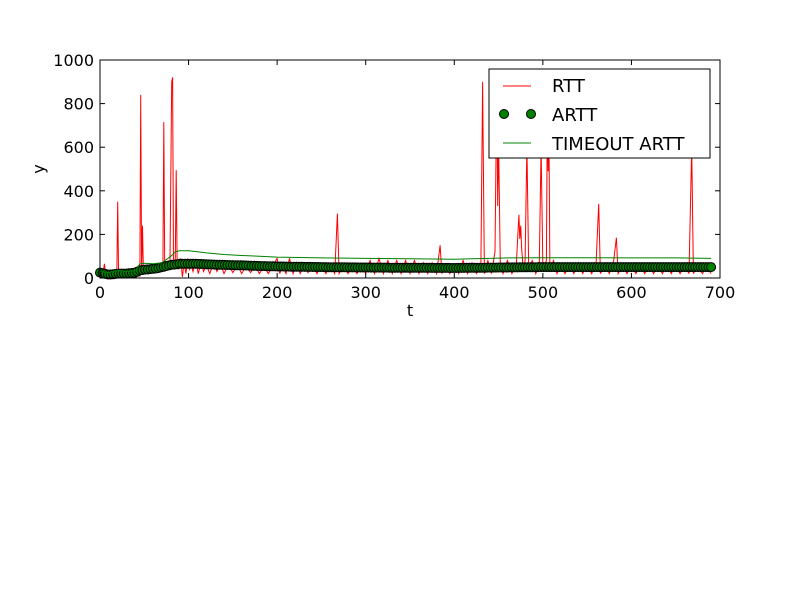 The width and height of the screenshot is (800, 600). I want to click on legend-label-timeout-artt: TIMEOUT ARTT, so click(618, 144).